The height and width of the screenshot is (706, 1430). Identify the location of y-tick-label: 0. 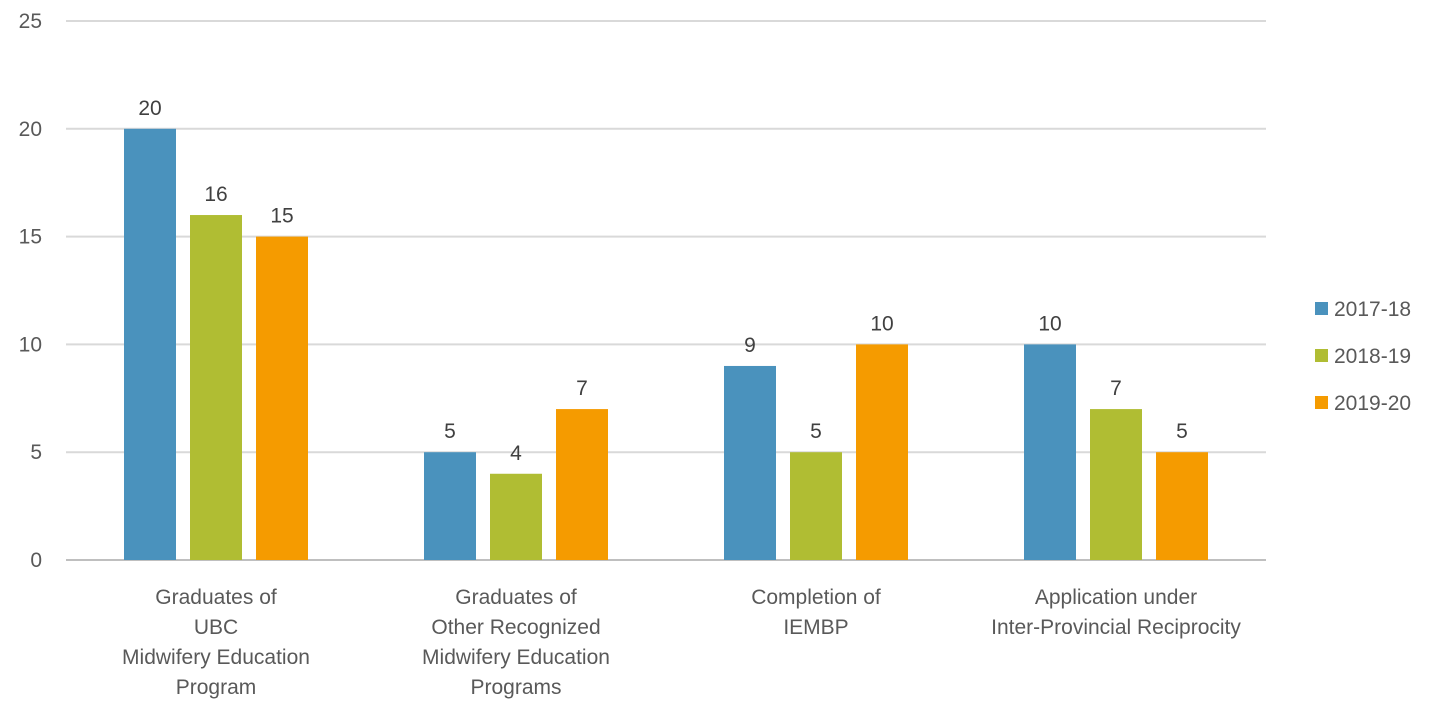
(36, 560).